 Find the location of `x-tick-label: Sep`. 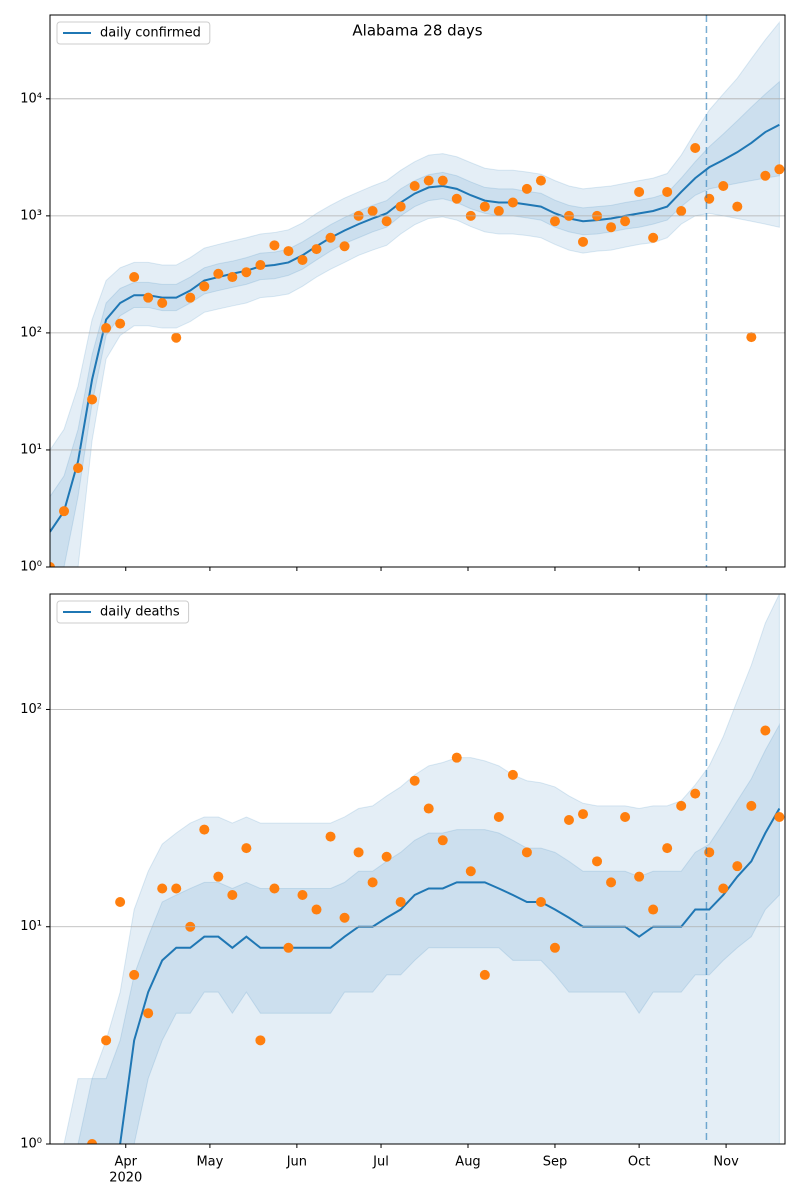

x-tick-label: Sep is located at coordinates (555, 1162).